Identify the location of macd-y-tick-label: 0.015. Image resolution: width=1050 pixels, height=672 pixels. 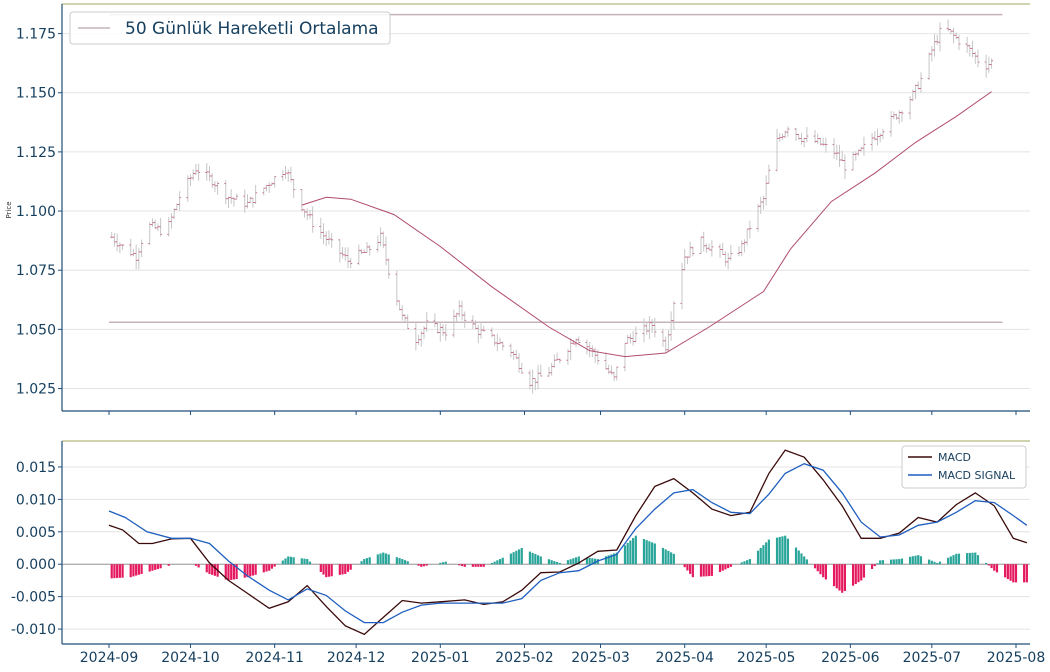
(36, 468).